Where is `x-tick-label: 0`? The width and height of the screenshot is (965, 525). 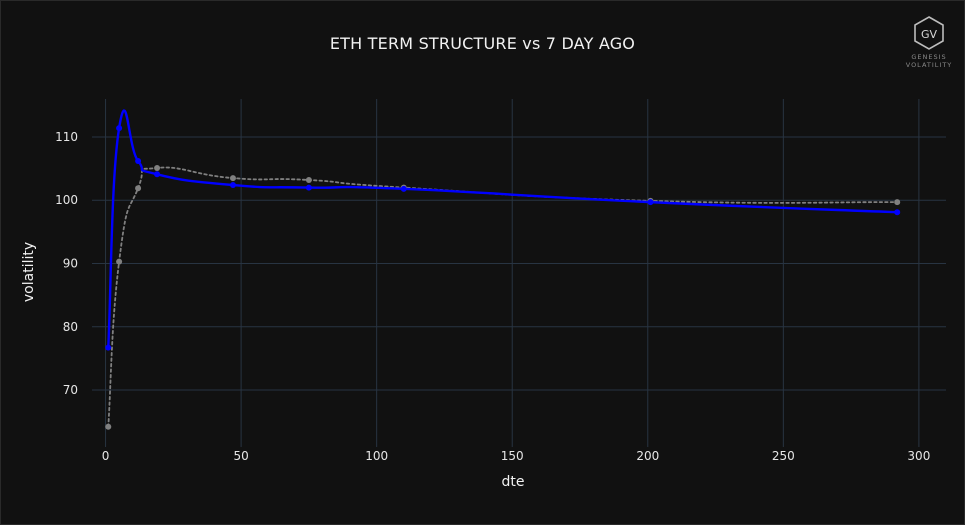 x-tick-label: 0 is located at coordinates (106, 456).